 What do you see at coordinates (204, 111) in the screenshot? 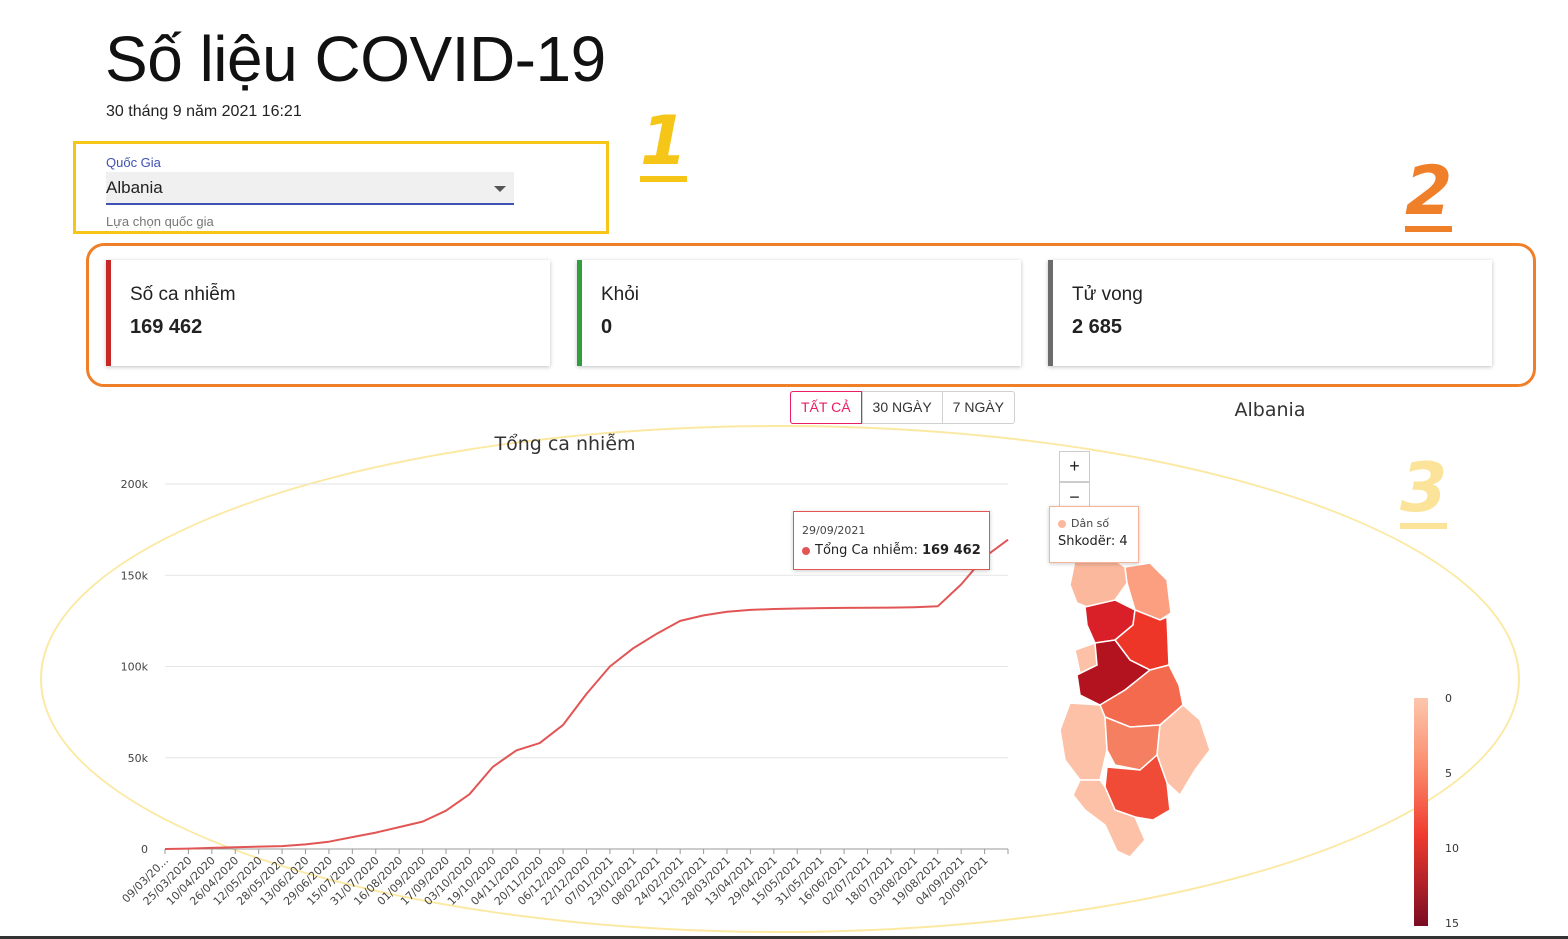
I see `last-updated-timestamp: 30 tháng 9 năm 2021 16:21` at bounding box center [204, 111].